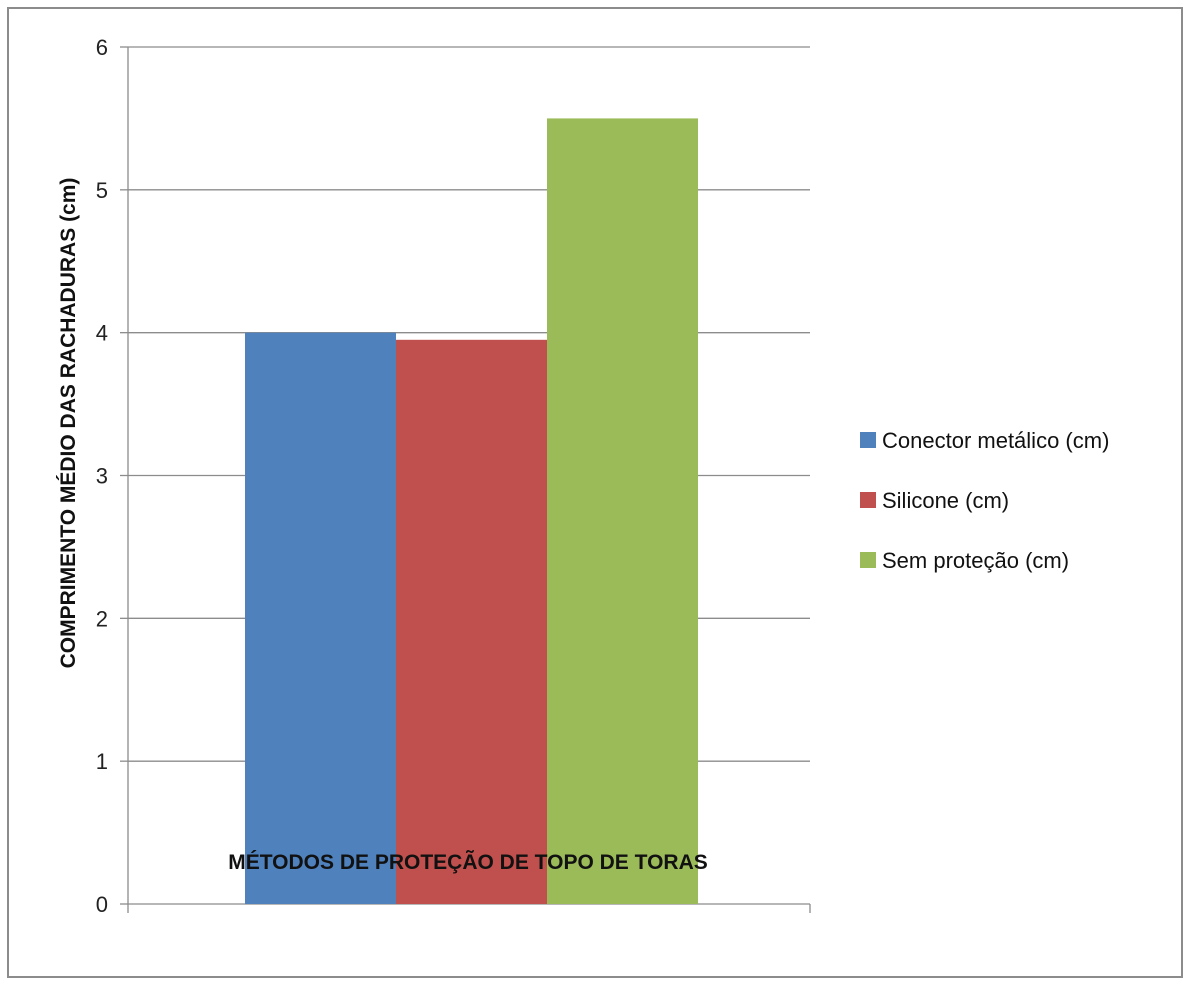 This screenshot has width=1190, height=985. I want to click on y-tick-labels: 0 1 2 3 4 5 6, so click(102, 476).